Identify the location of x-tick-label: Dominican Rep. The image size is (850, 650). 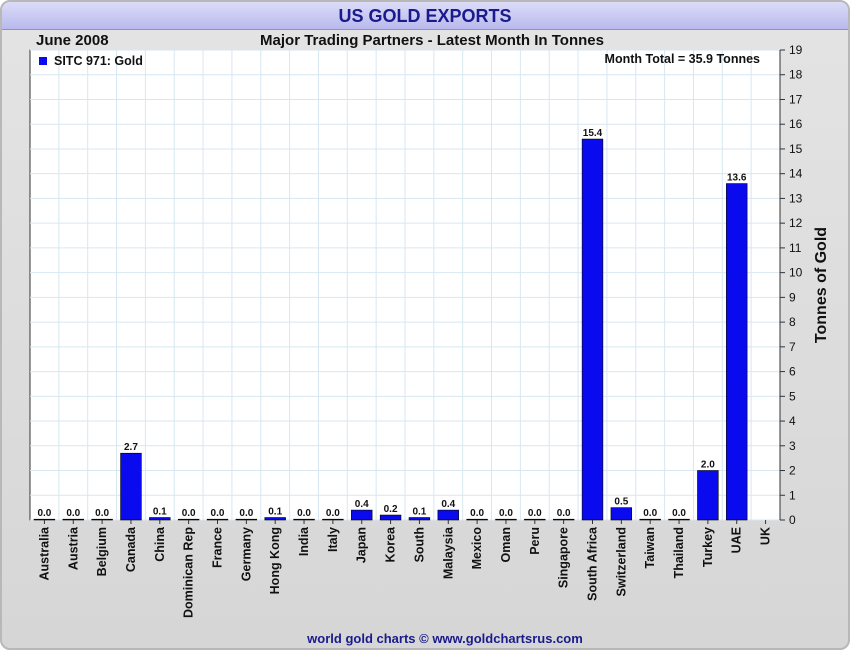
(189, 572).